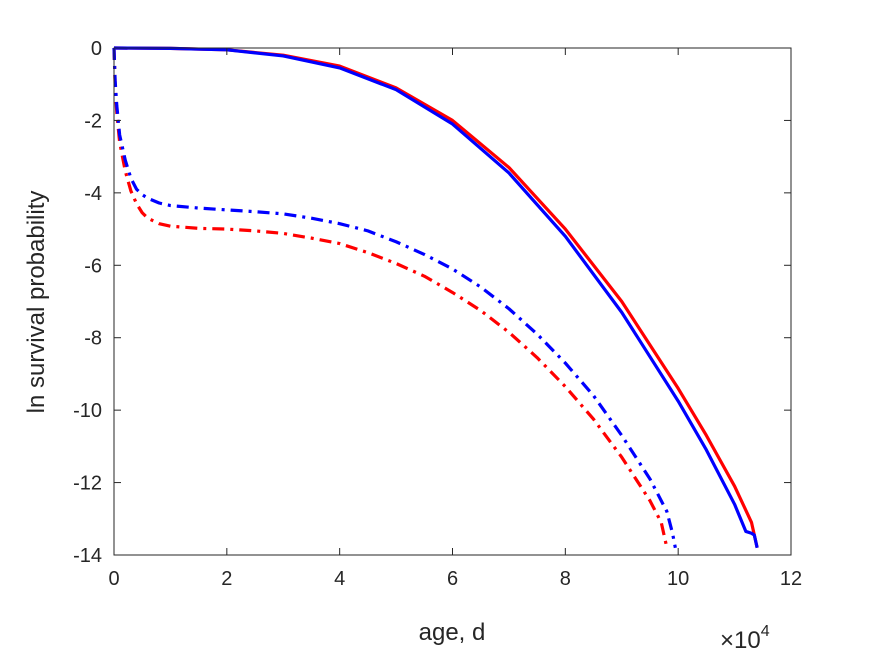 The image size is (875, 656). I want to click on x-tick-label: 10, so click(678, 579).